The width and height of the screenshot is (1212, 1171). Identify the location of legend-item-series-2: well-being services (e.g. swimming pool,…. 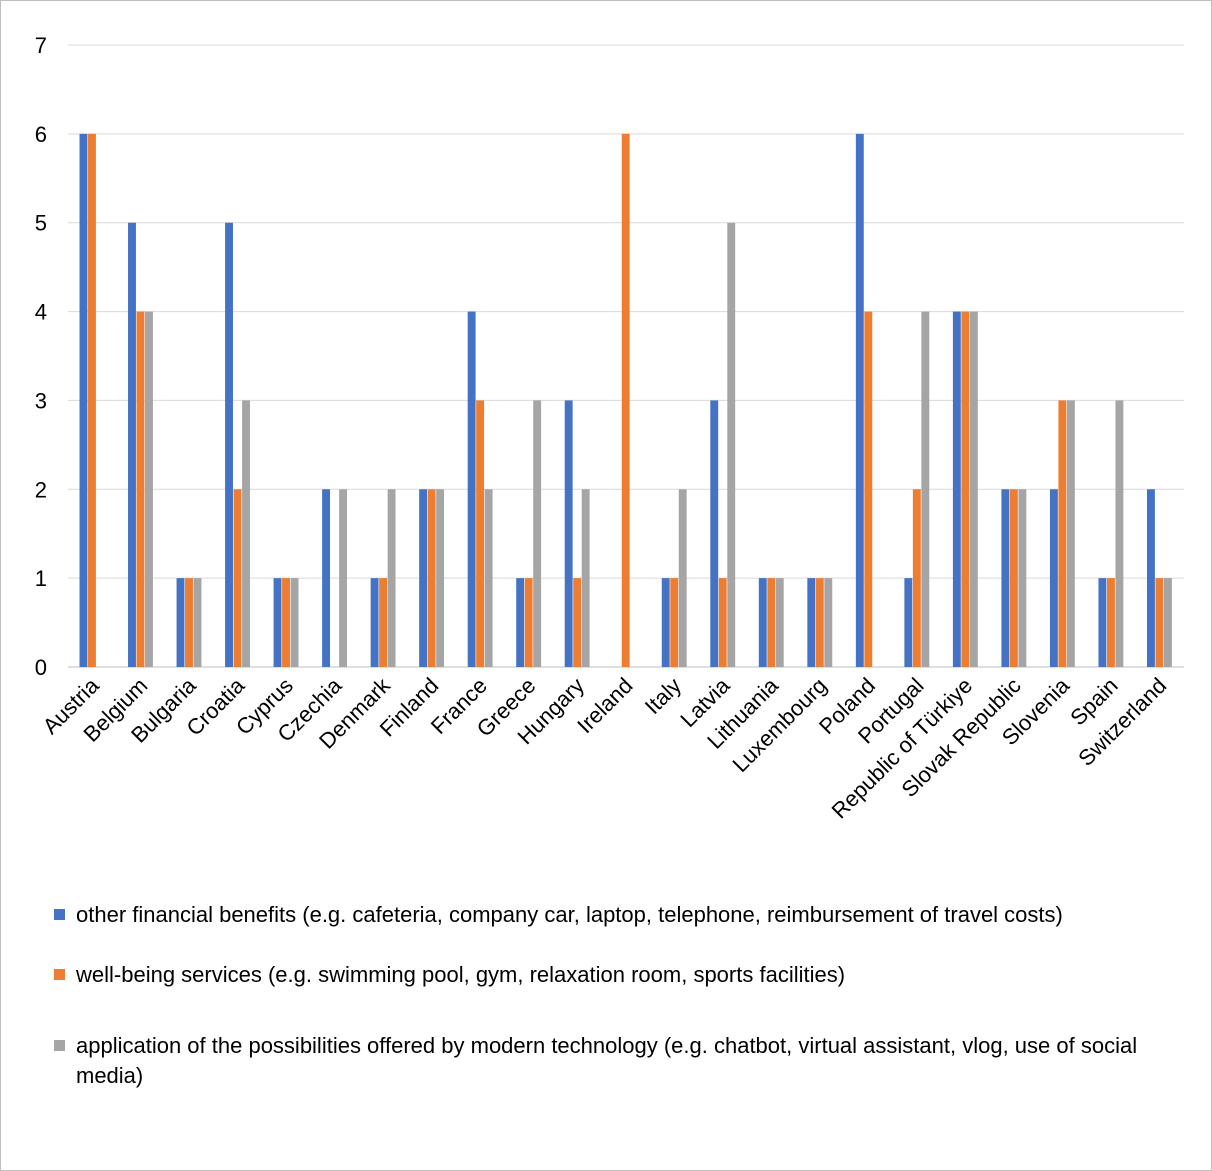
(629, 975).